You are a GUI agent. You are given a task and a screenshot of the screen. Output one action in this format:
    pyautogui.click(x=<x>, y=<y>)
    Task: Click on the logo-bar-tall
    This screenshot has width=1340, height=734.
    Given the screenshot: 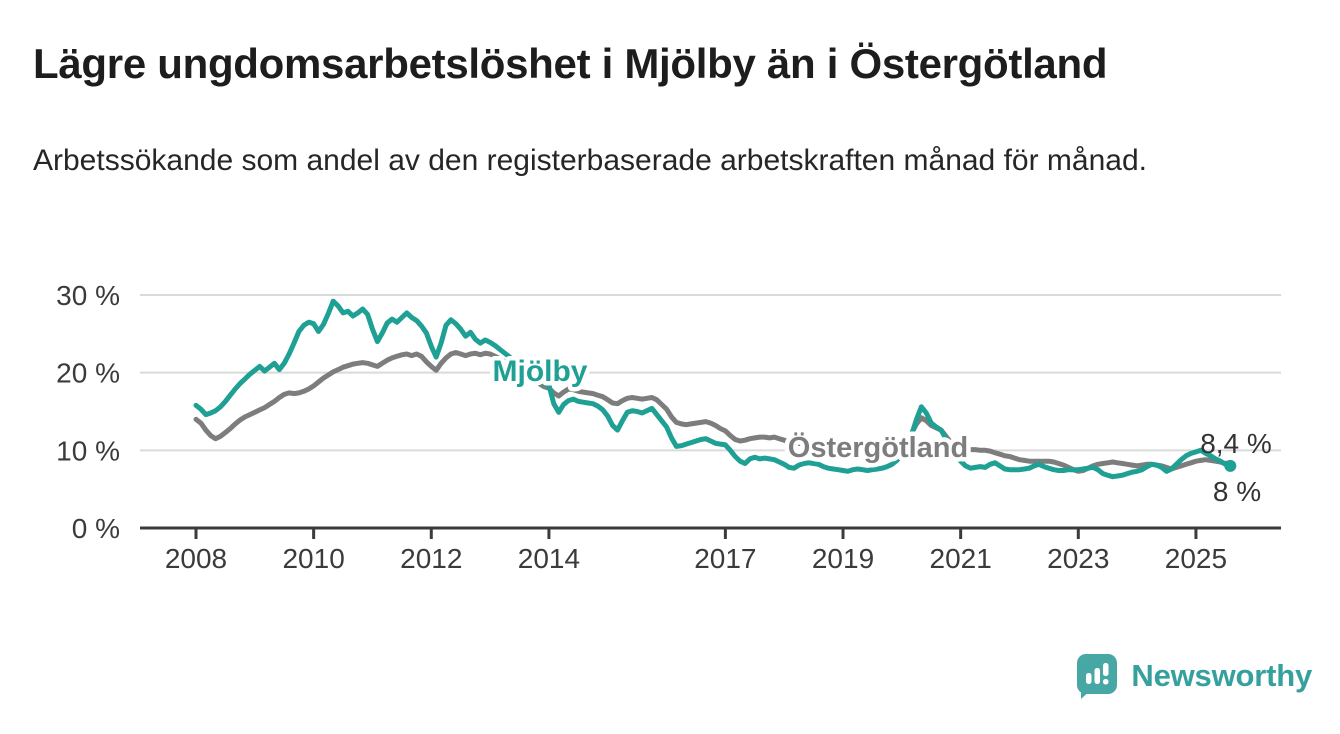 What is the action you would take?
    pyautogui.click(x=1097, y=676)
    